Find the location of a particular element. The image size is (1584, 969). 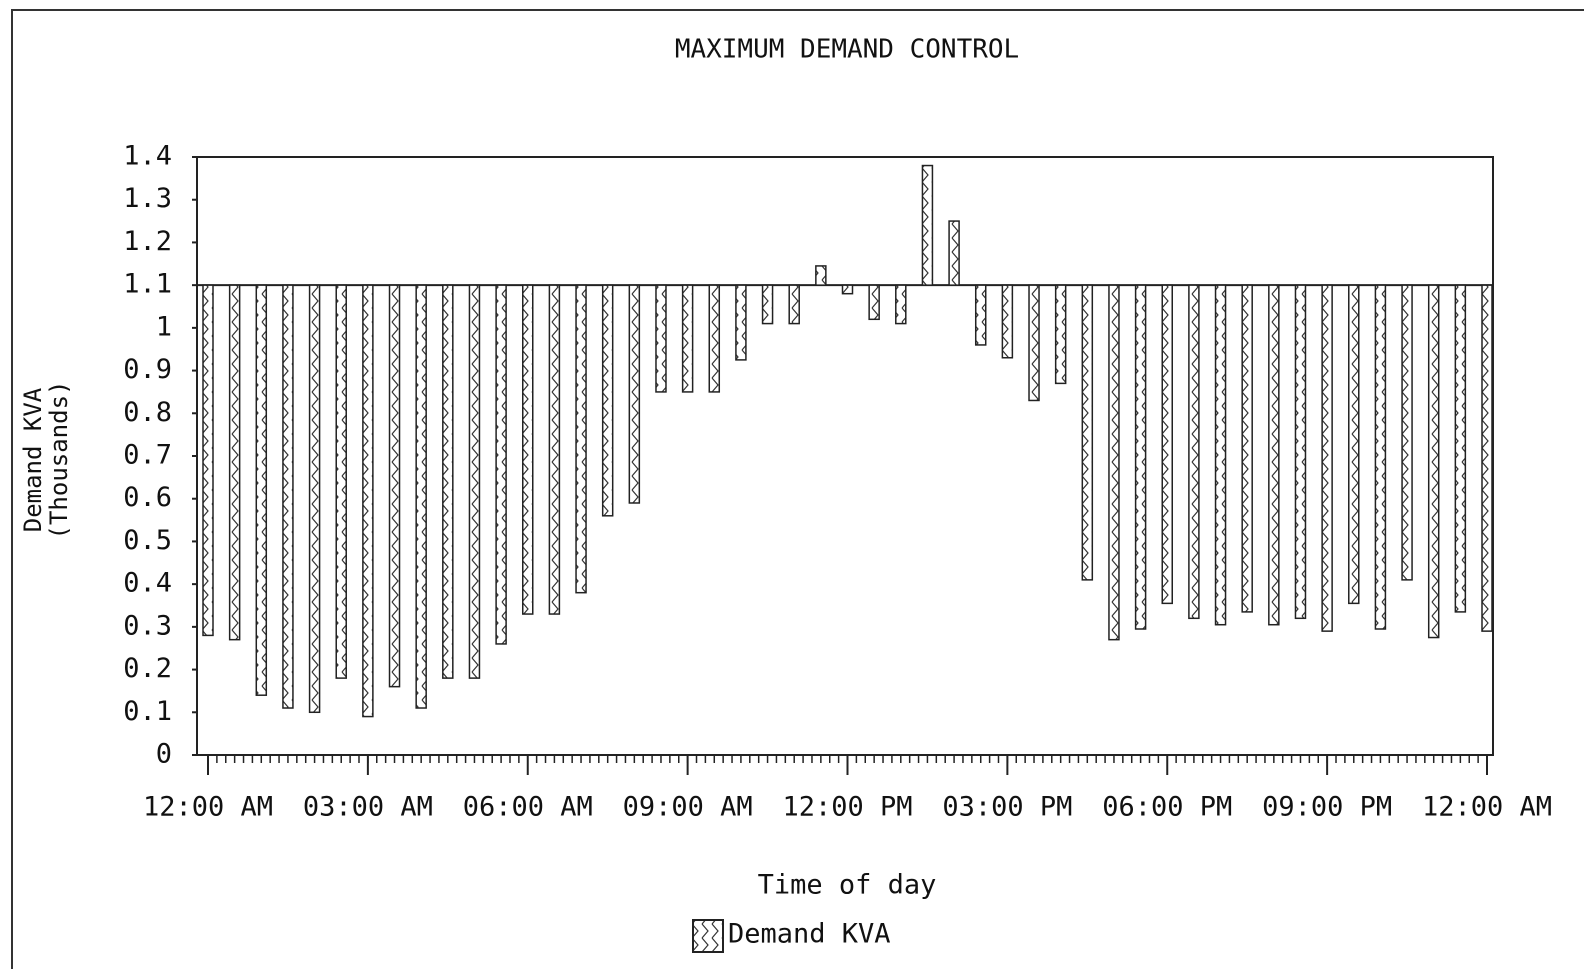

x-tick-label: 09:00 PM is located at coordinates (1327, 807).